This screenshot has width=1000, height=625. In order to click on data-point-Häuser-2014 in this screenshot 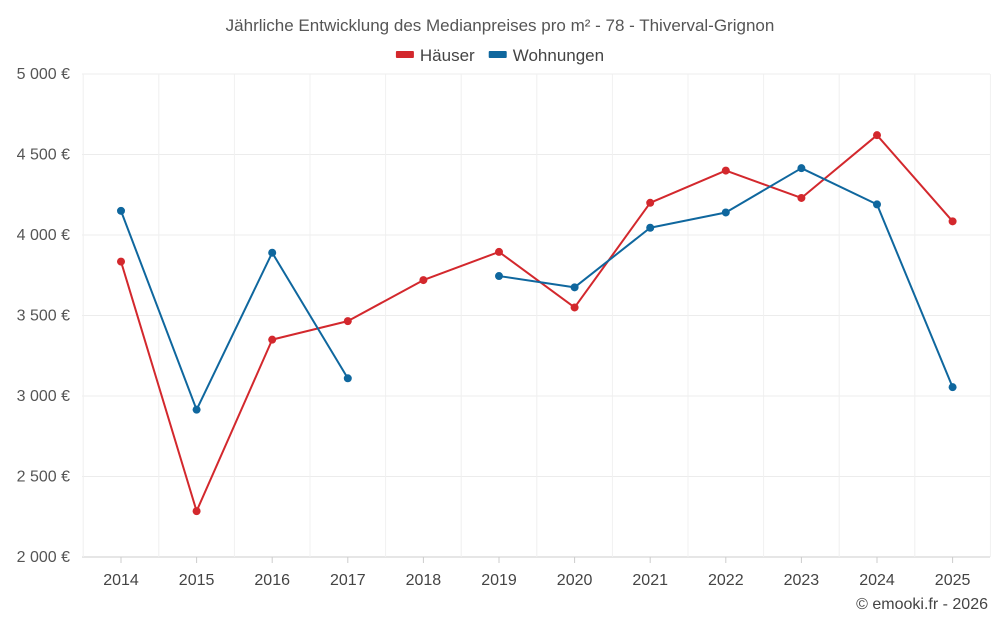, I will do `click(121, 261)`.